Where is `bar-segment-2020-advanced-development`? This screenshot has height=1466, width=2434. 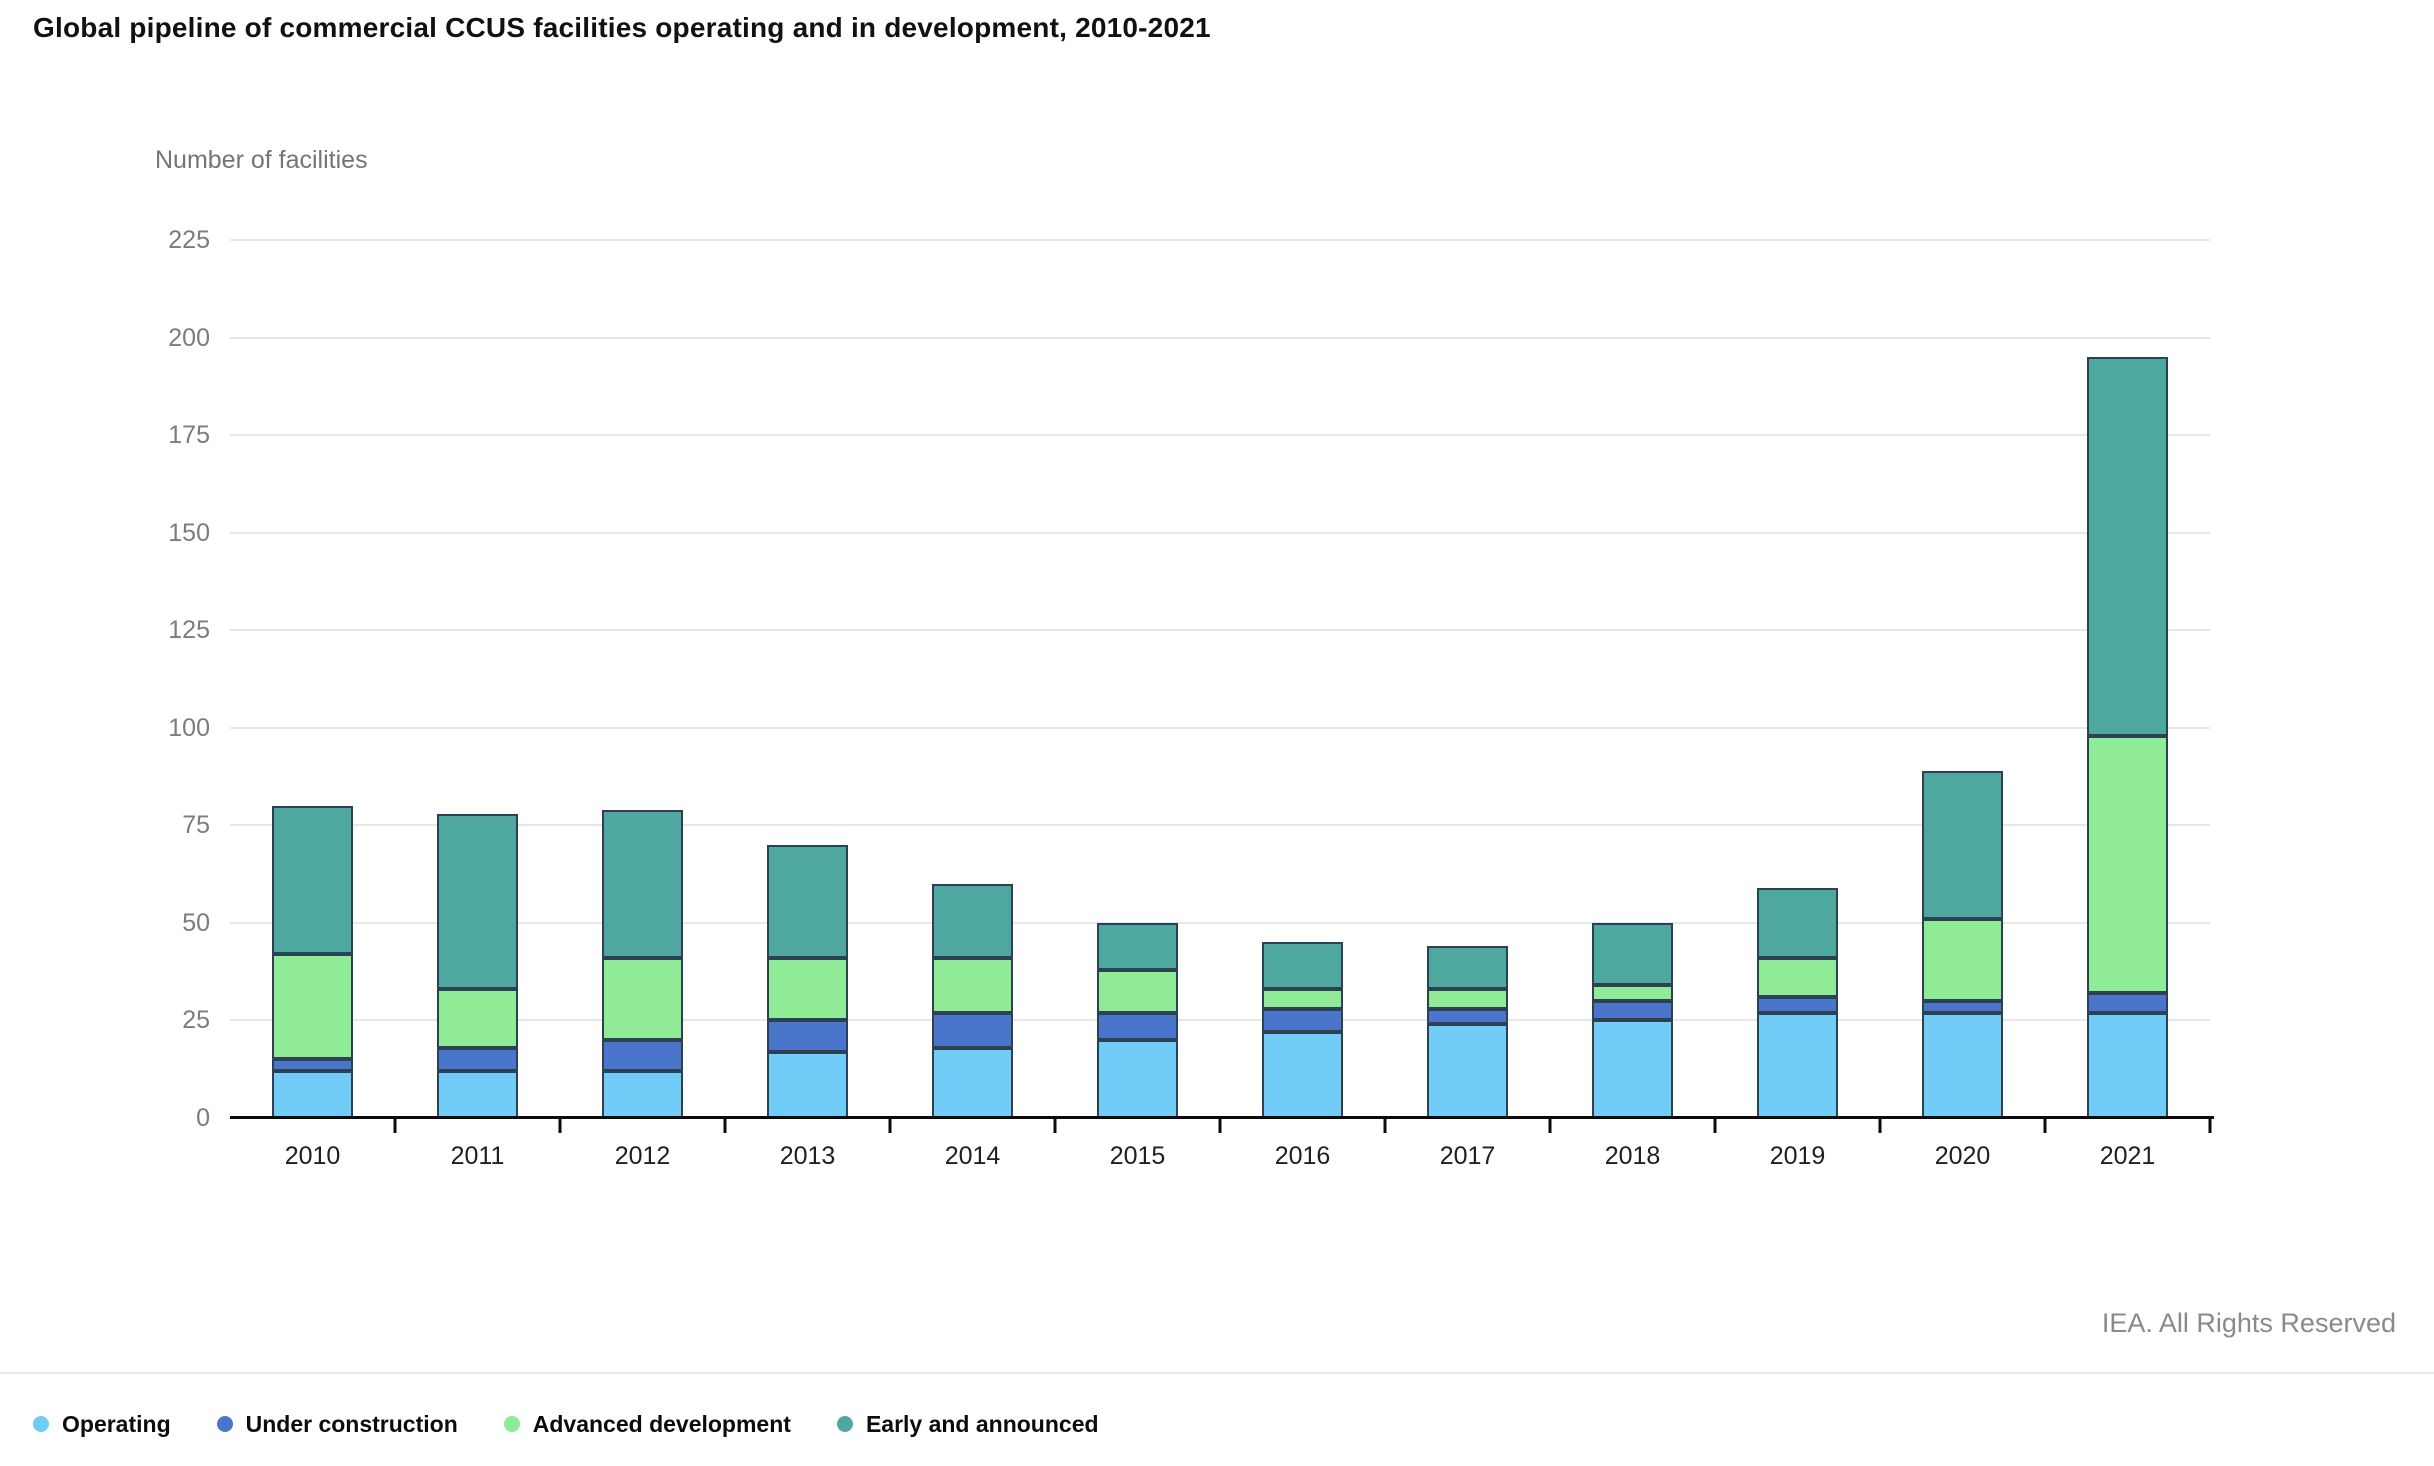
bar-segment-2020-advanced-development is located at coordinates (1962, 960).